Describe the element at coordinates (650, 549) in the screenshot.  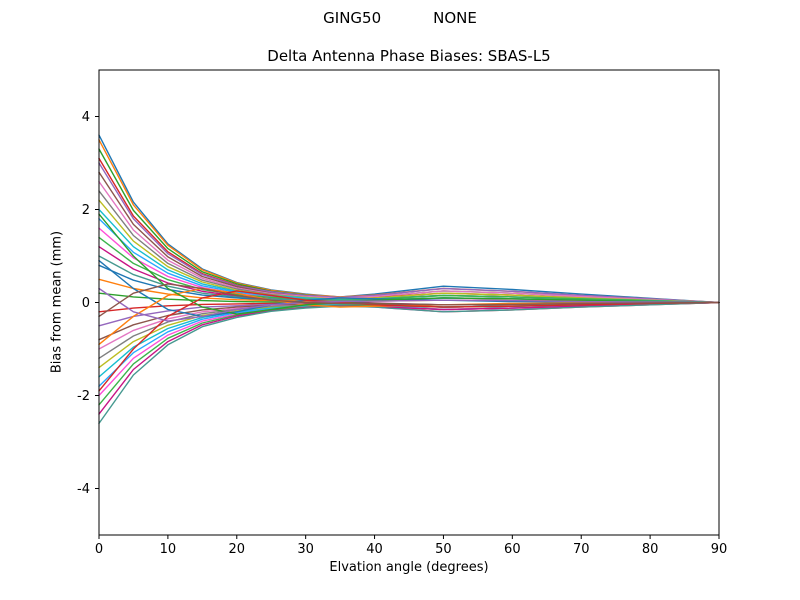
I see `x-tick-label: 80` at that location.